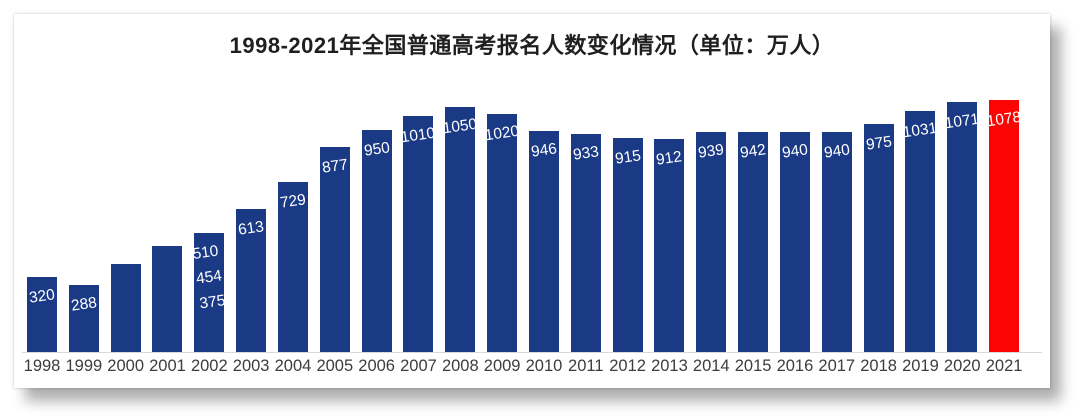 This screenshot has width=1080, height=418. I want to click on bar-2011: 933, so click(585, 243).